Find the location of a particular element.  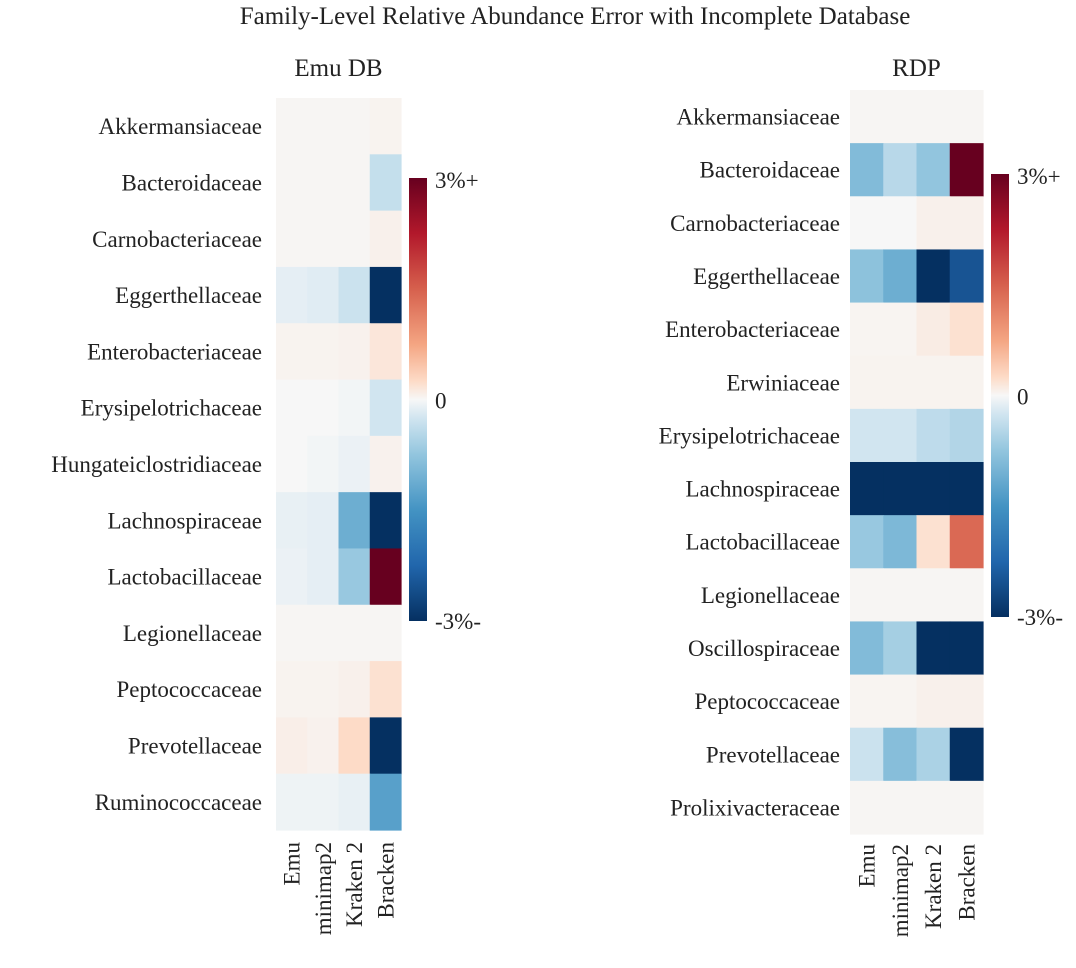

row-label: Hungateiclostridiaceae is located at coordinates (156, 464).